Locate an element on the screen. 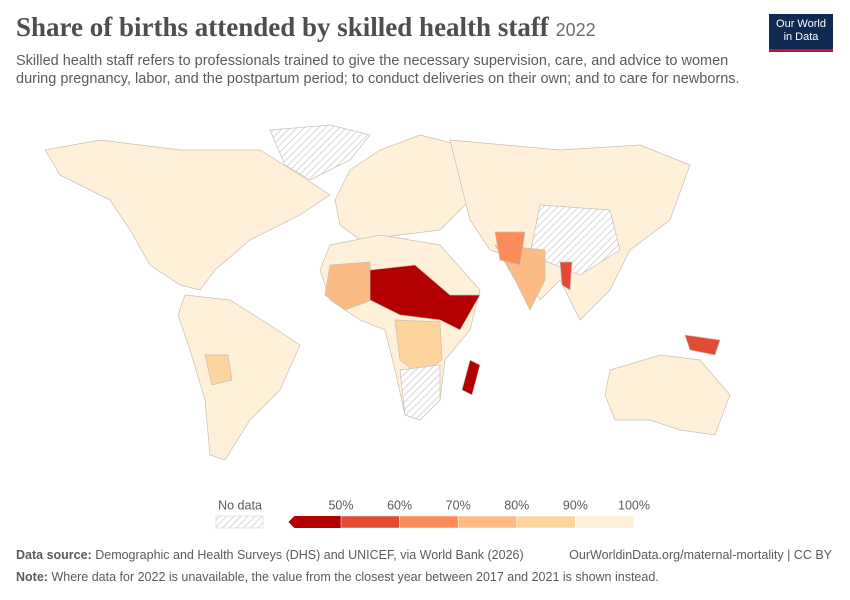 The image size is (850, 600). legend-tick-label: 50% is located at coordinates (340, 505).